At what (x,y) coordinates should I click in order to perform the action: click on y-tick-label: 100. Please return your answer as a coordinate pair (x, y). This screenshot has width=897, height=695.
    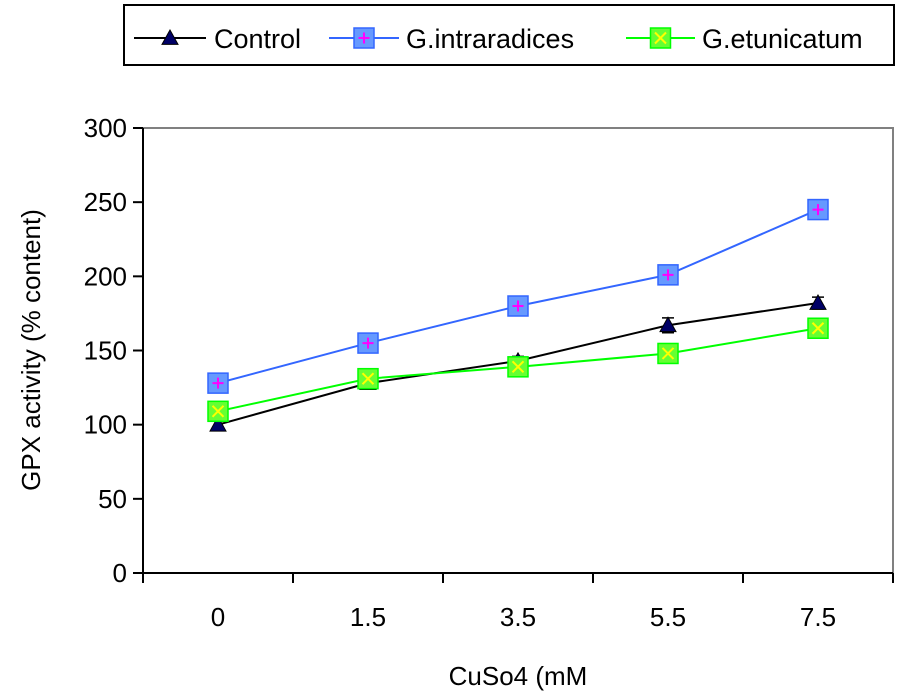
    Looking at the image, I should click on (105, 425).